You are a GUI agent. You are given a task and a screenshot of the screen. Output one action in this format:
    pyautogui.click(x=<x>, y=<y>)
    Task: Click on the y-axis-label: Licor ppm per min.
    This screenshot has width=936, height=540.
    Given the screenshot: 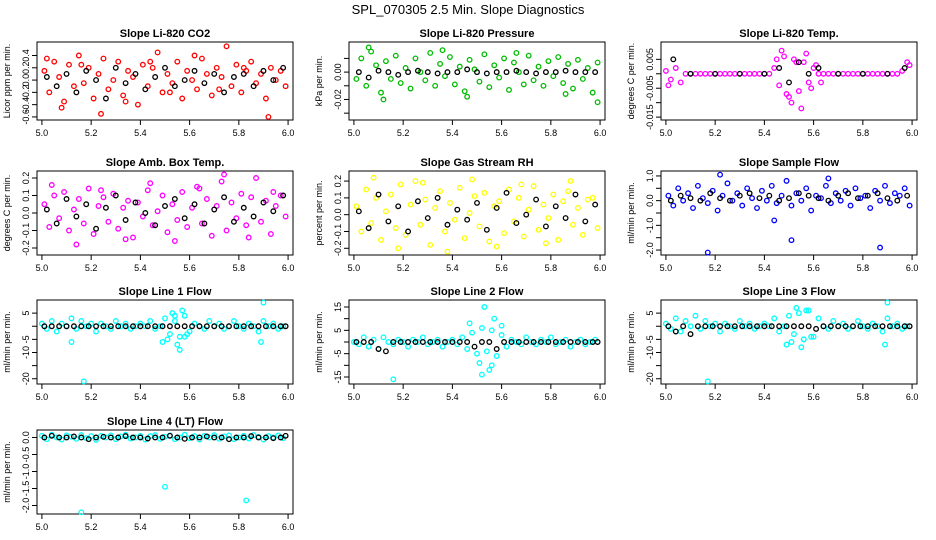 What is the action you would take?
    pyautogui.click(x=7, y=81)
    